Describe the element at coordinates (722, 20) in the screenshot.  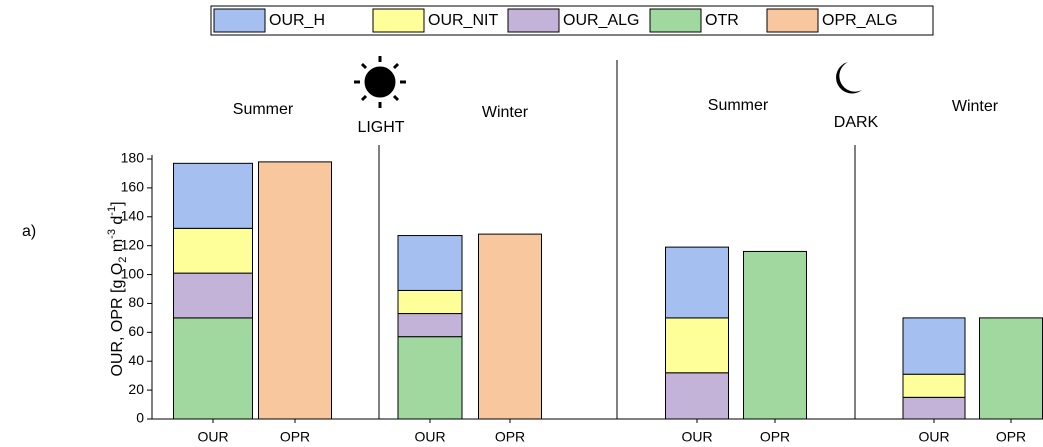
I see `legend-label: OTR` at that location.